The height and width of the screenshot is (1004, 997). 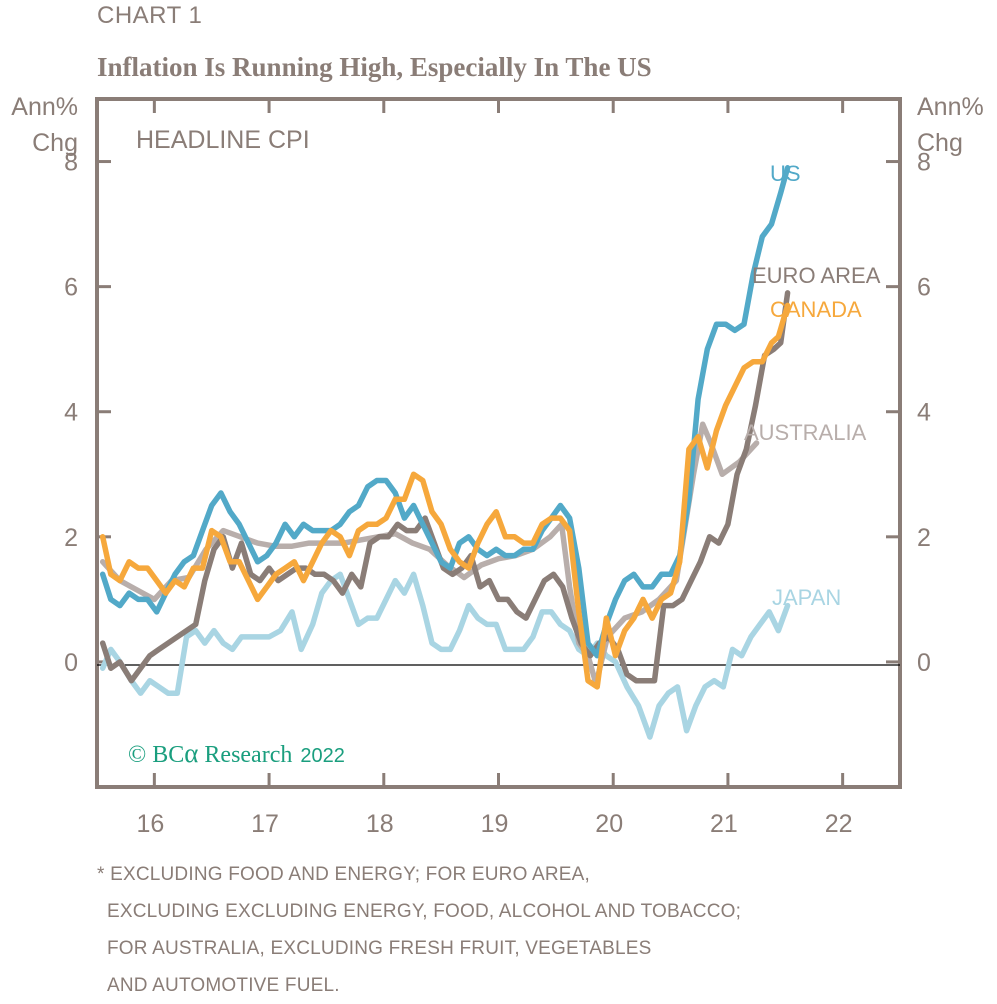 I want to click on ytick-label-right: 4, so click(x=924, y=413).